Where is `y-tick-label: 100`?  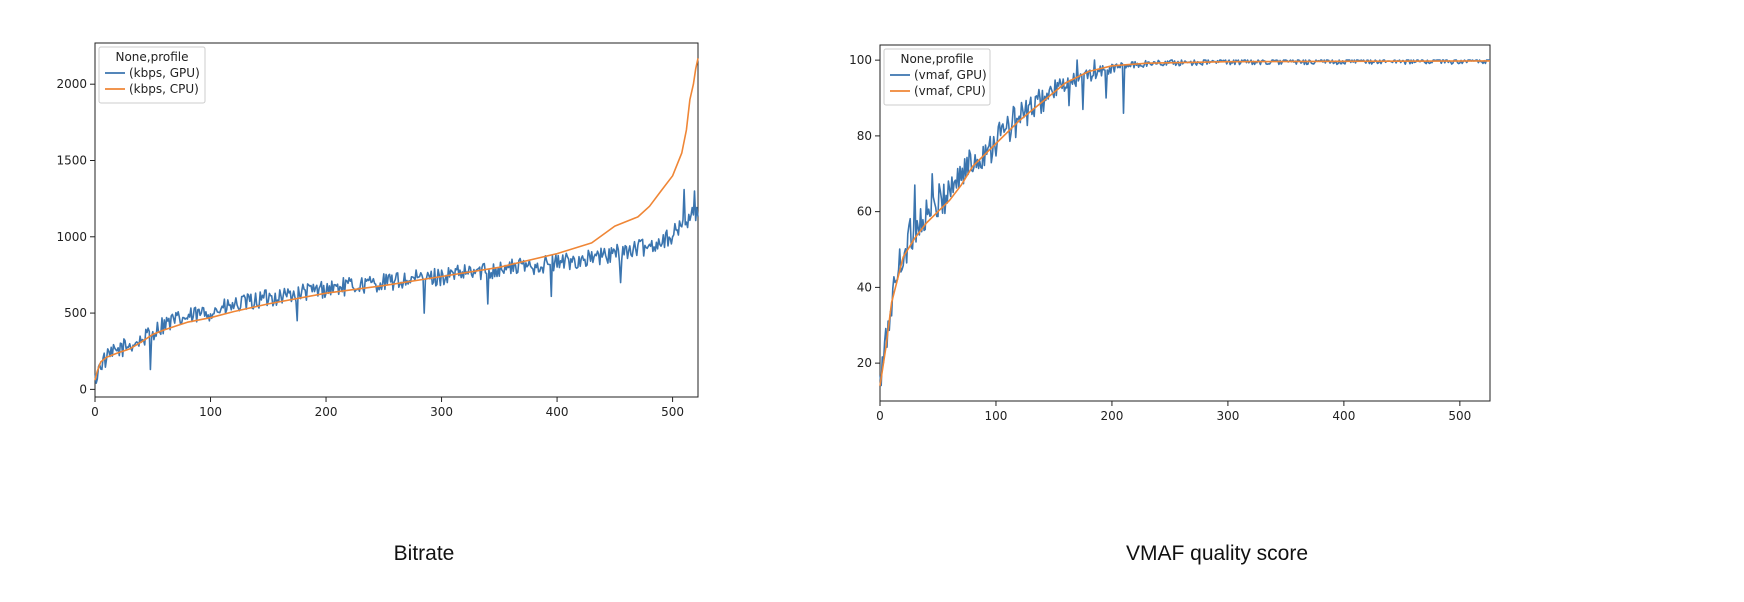 y-tick-label: 100 is located at coordinates (860, 60).